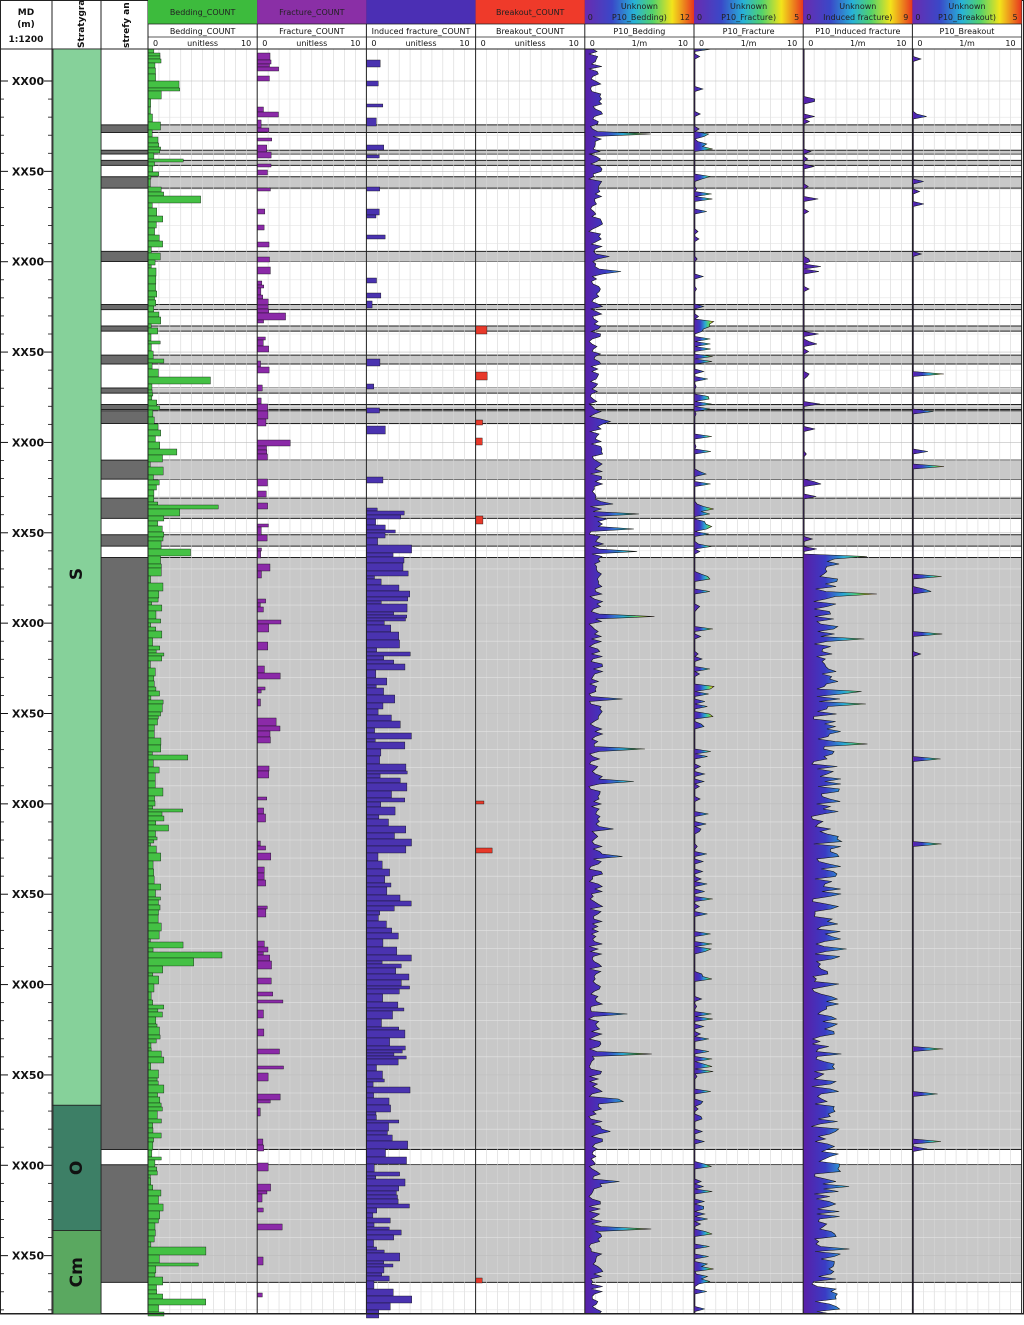 This screenshot has height=1325, width=1024. Describe the element at coordinates (530, 43) in the screenshot. I see `scale-unit: unitless` at that location.